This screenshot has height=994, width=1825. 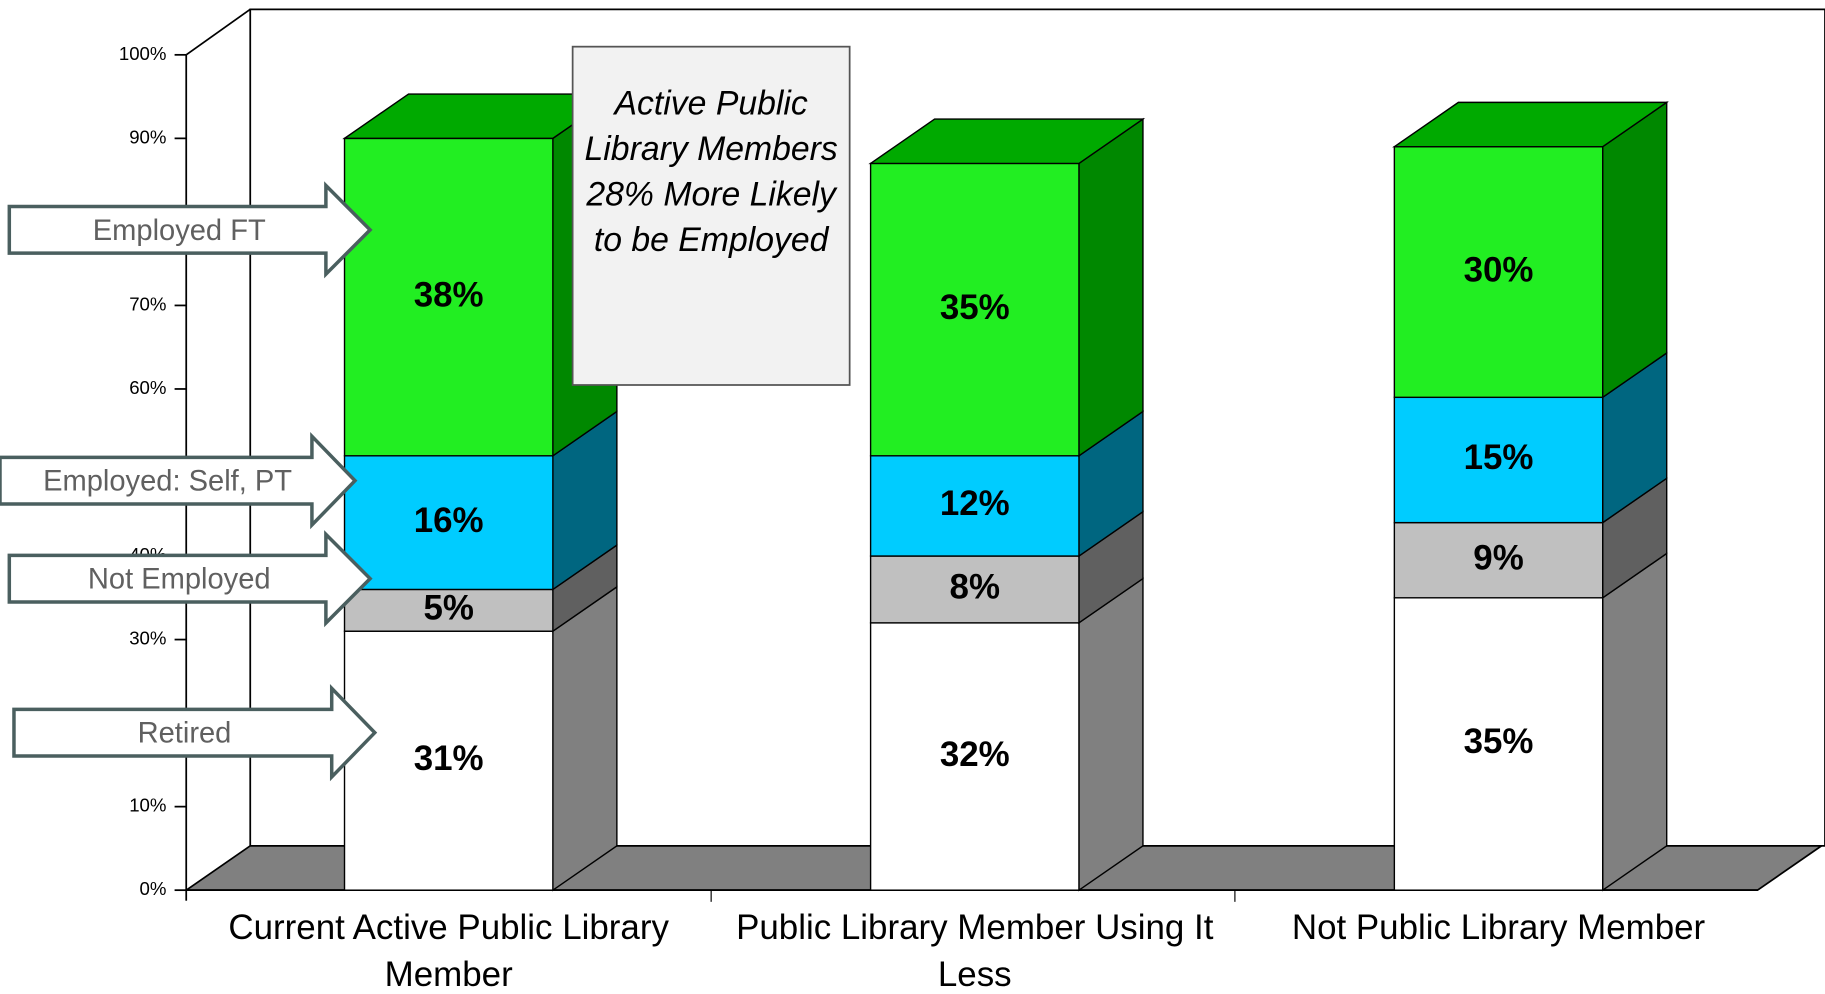 What do you see at coordinates (153, 888) in the screenshot?
I see `y-tick-label: 0%` at bounding box center [153, 888].